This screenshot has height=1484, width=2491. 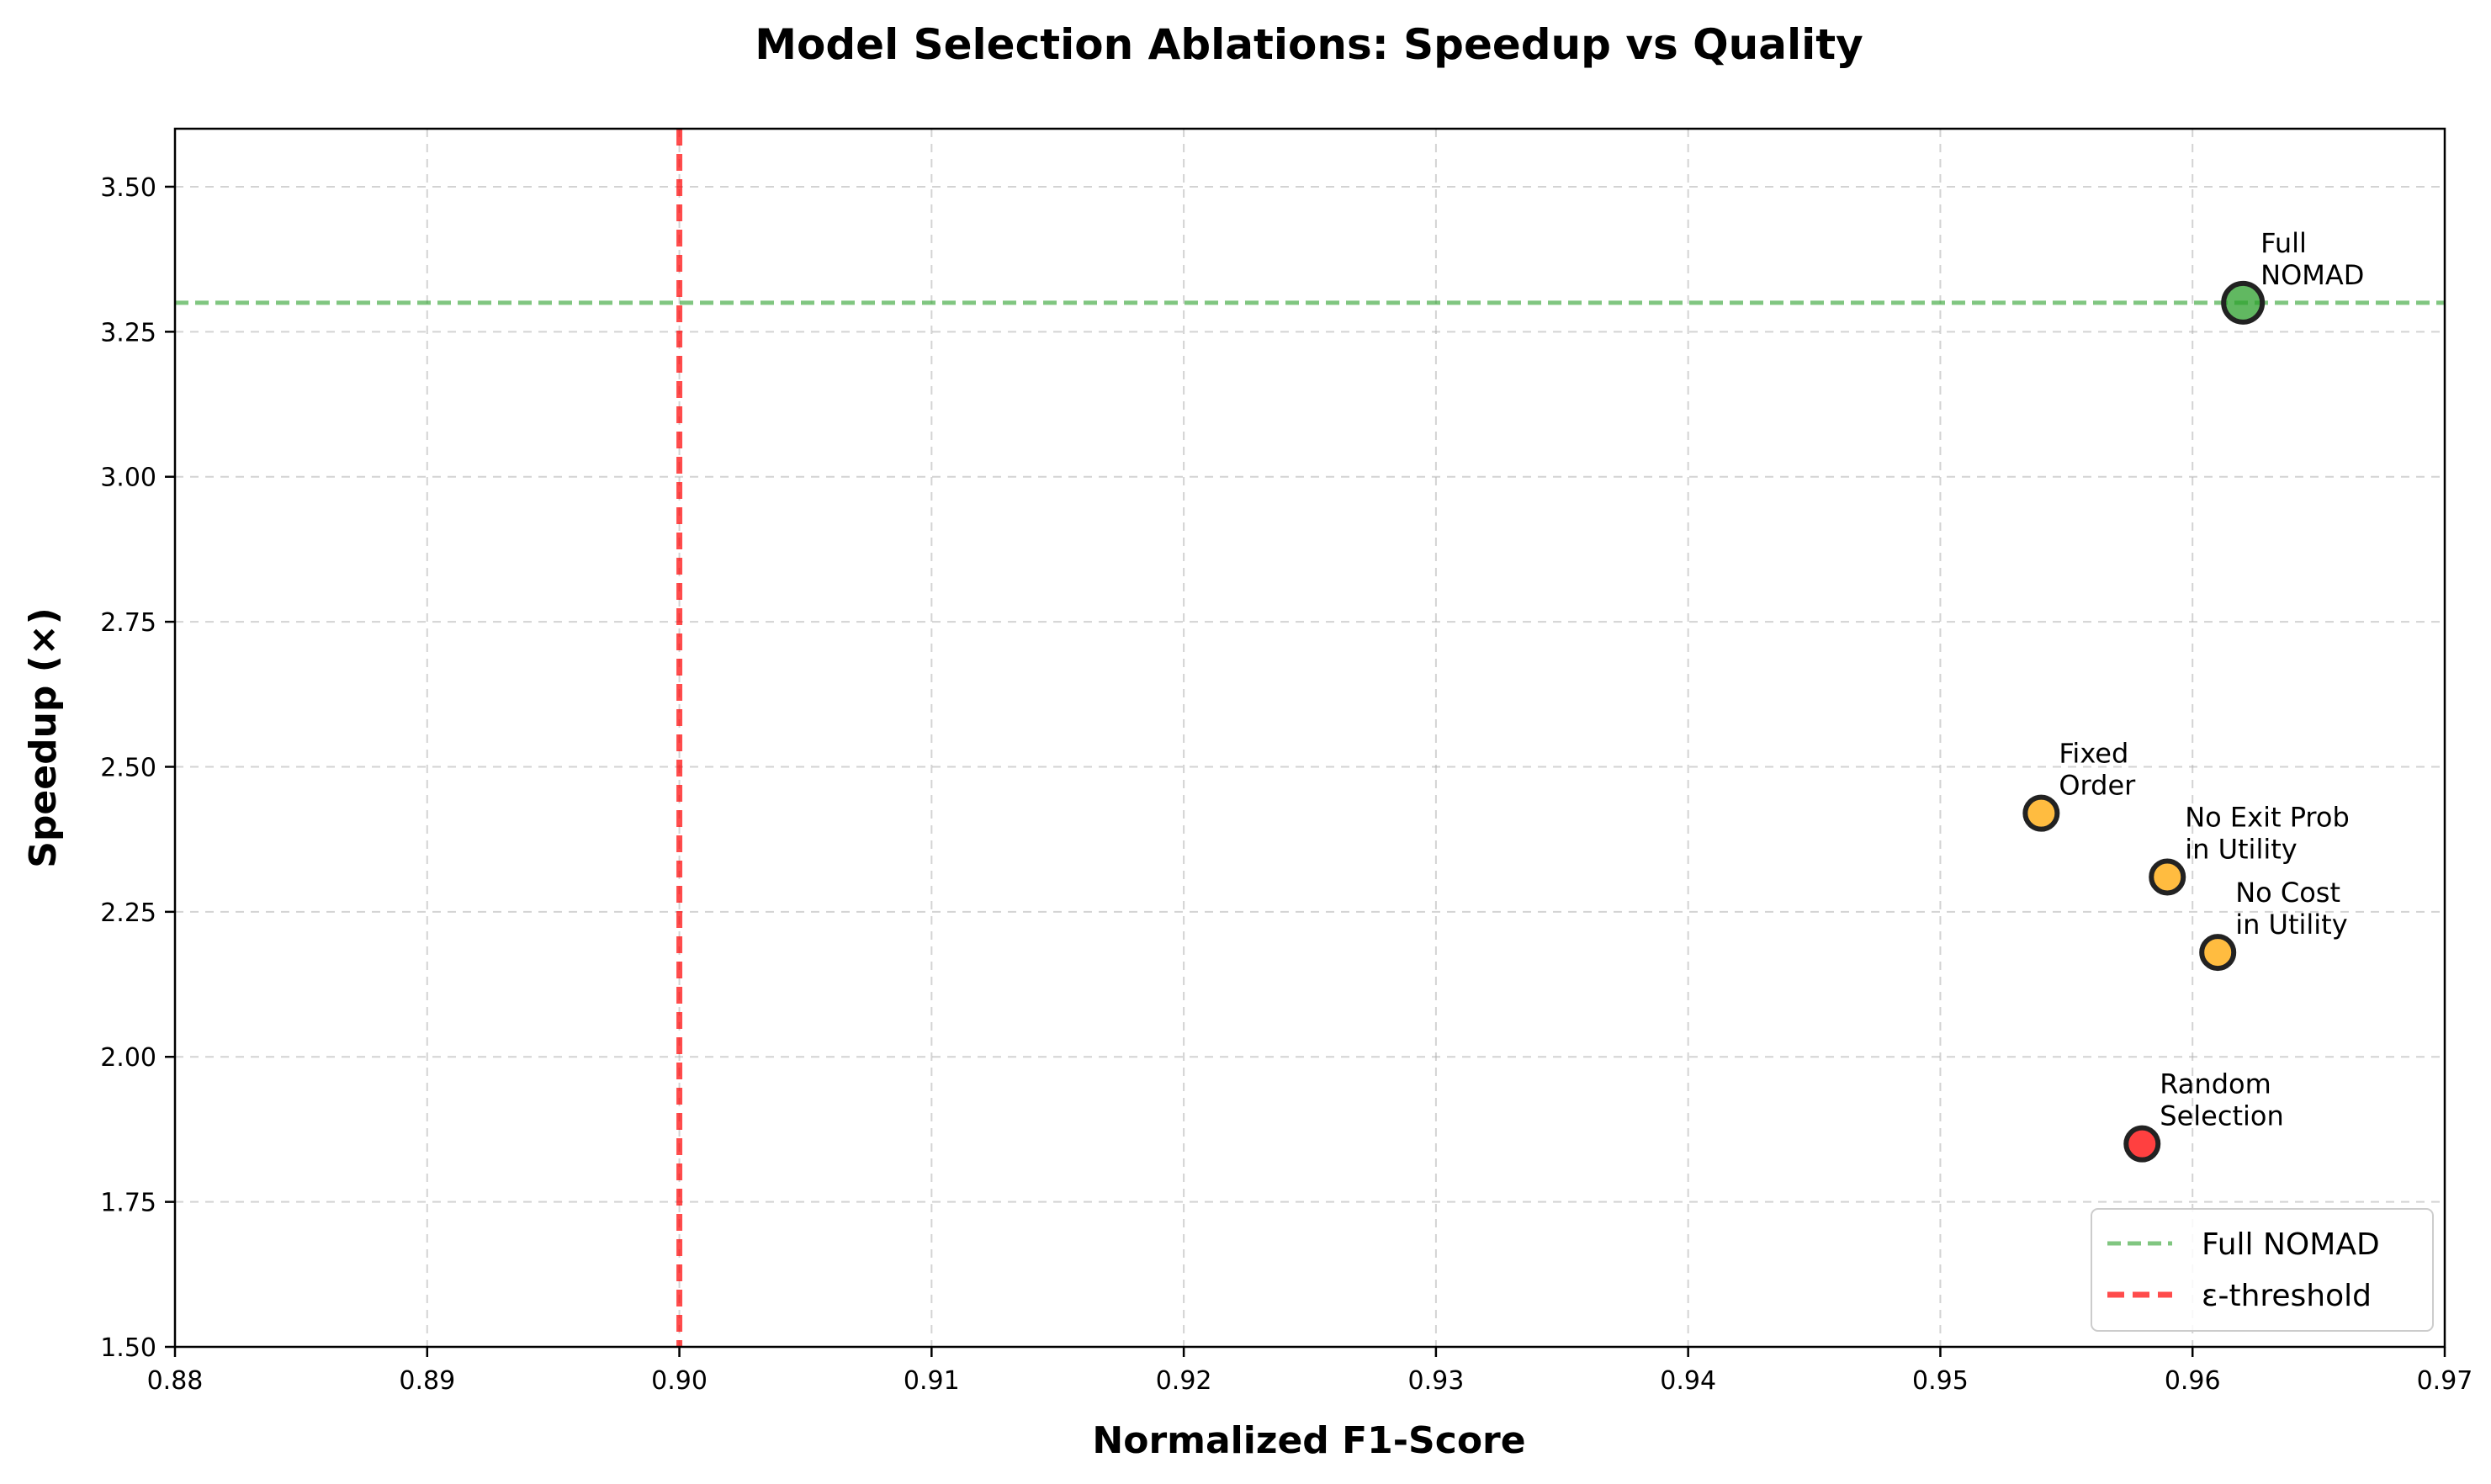 I want to click on point-label-line: No Cost, so click(x=2287, y=893).